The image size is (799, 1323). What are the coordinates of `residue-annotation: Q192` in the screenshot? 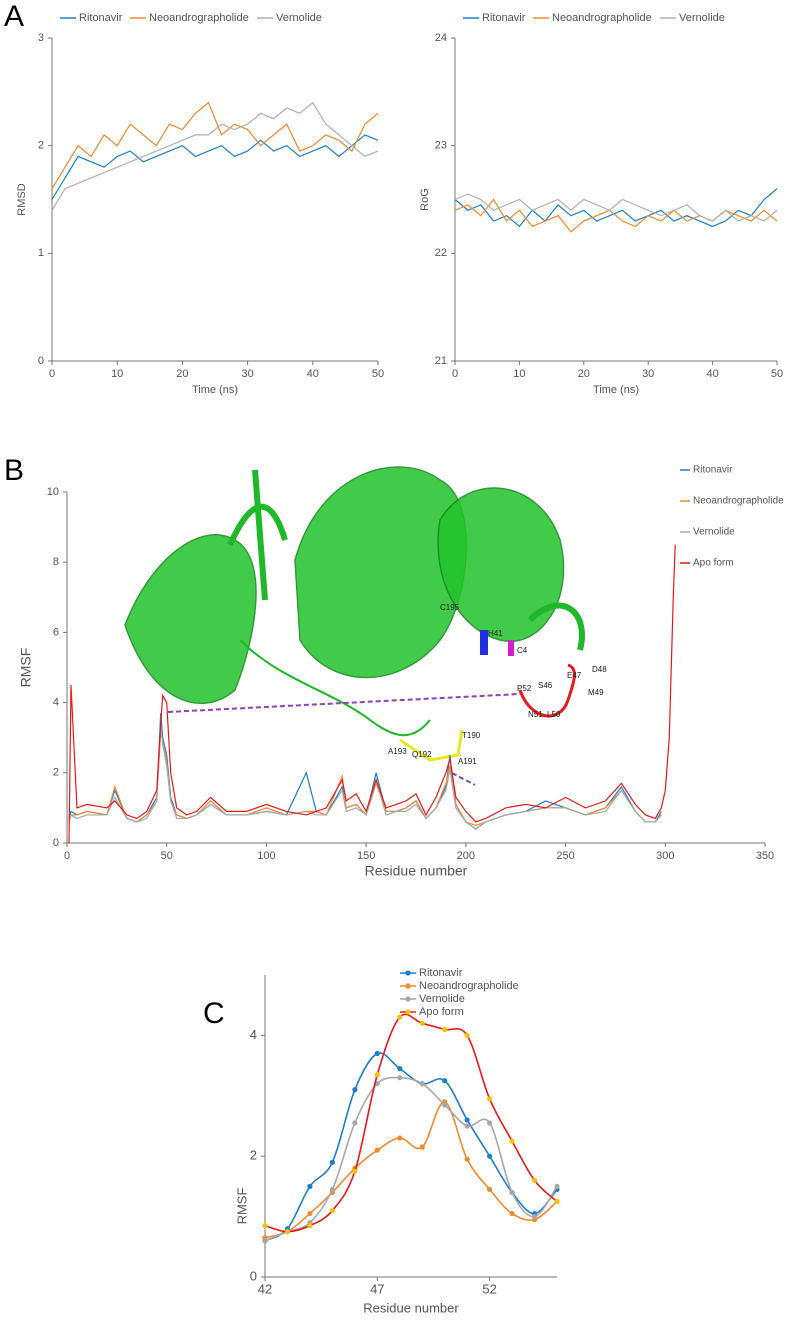 It's located at (422, 754).